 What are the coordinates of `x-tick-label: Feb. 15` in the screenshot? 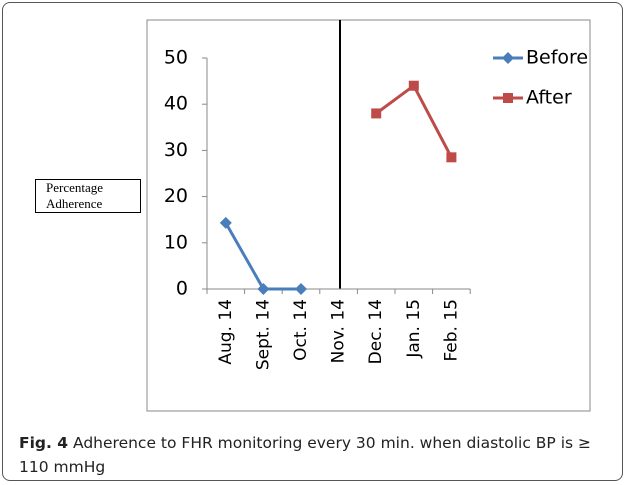 It's located at (451, 330).